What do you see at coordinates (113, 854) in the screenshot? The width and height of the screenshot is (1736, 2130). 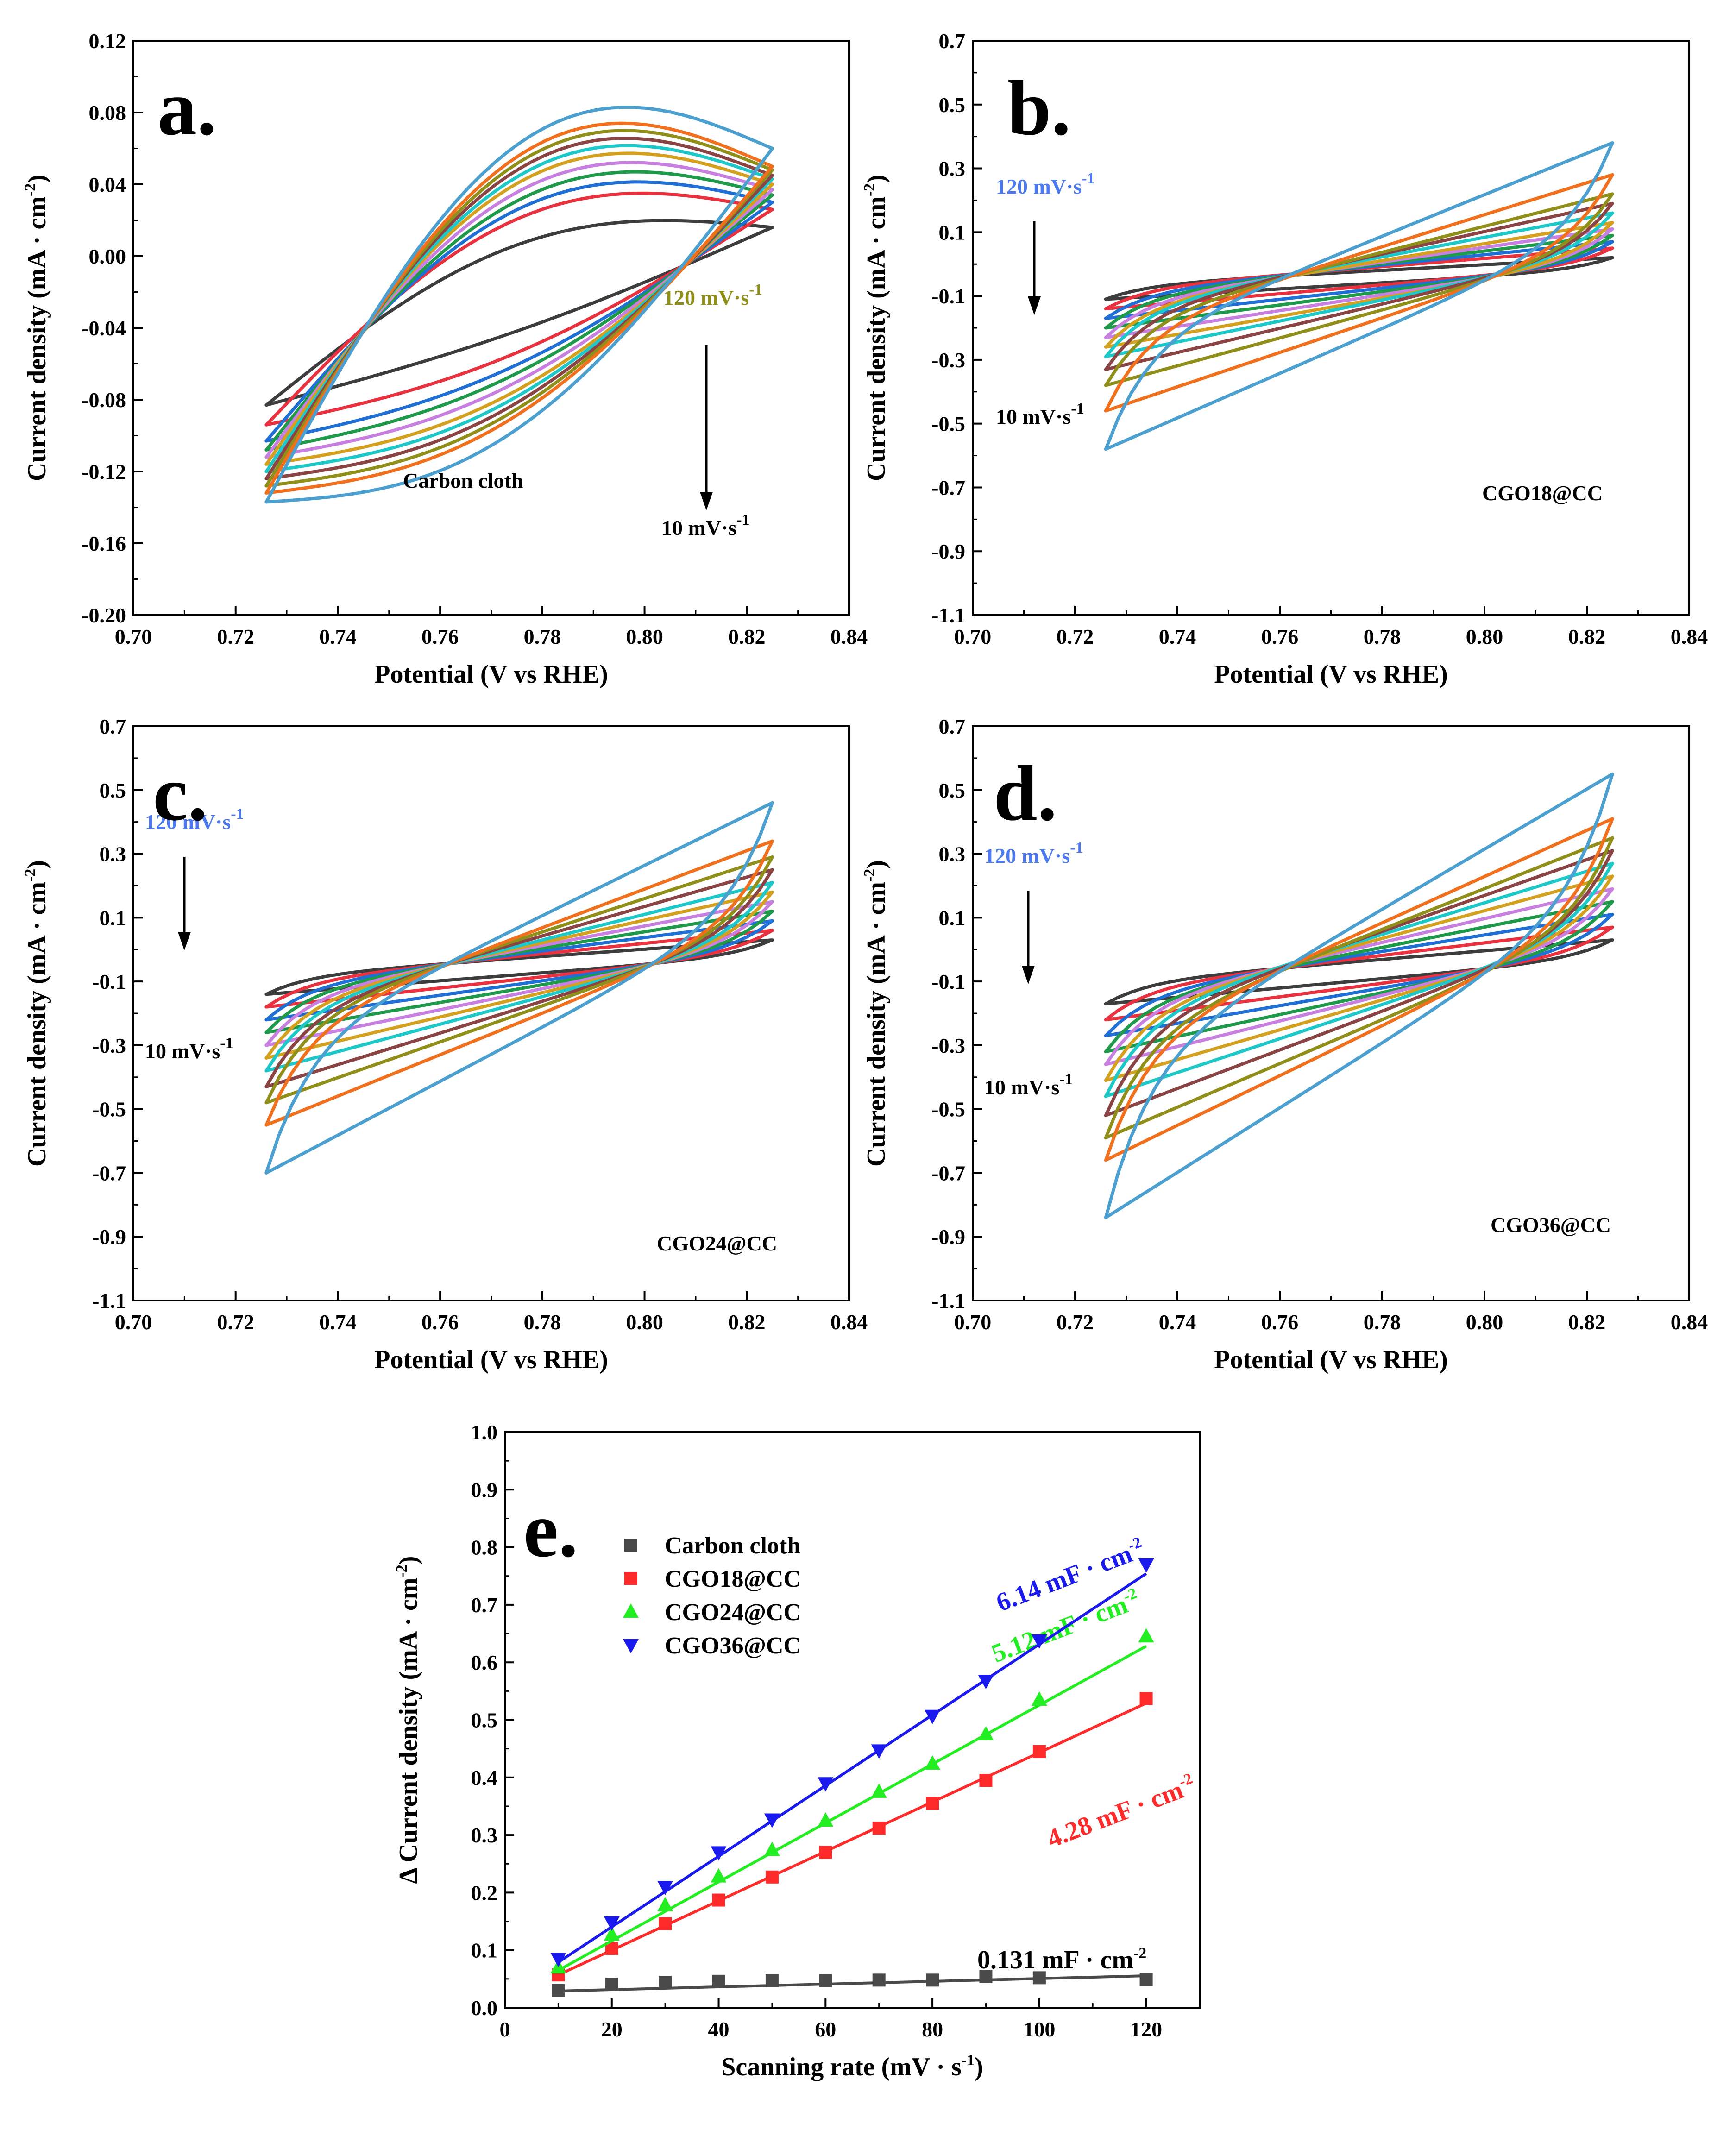 I see `c-y-tick-label: 0.3` at bounding box center [113, 854].